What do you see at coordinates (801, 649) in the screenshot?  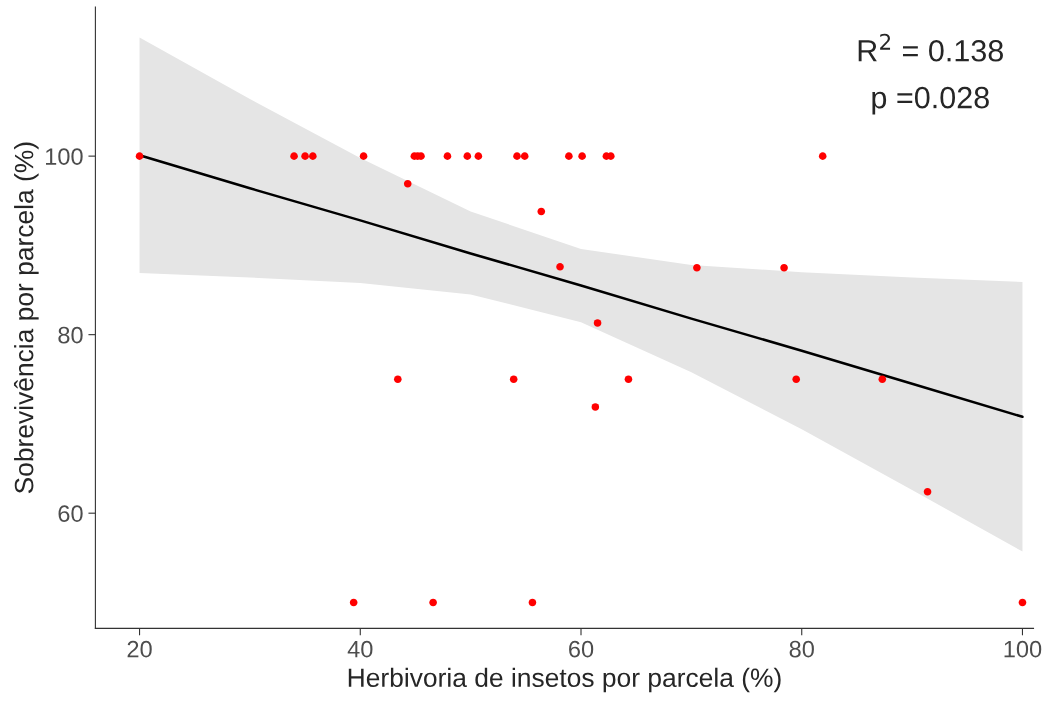 I see `x-tick-label: 80` at bounding box center [801, 649].